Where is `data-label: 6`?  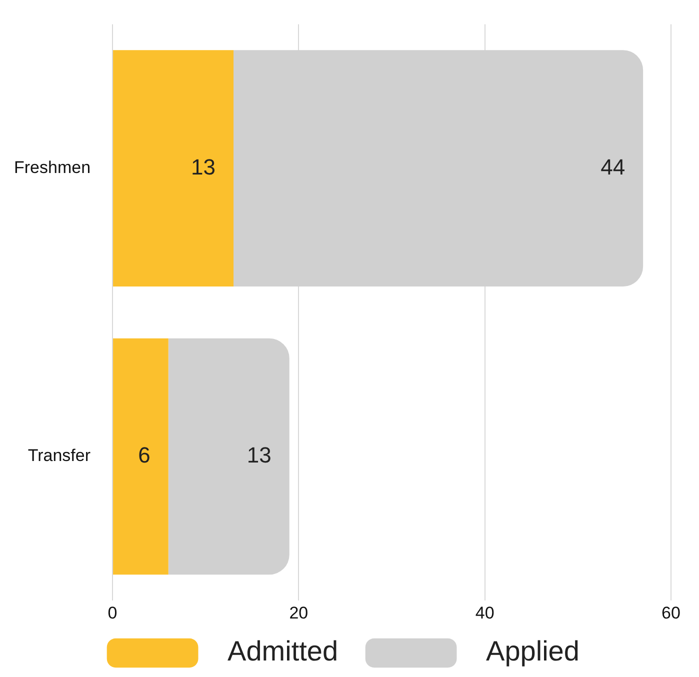
data-label: 6 is located at coordinates (144, 455).